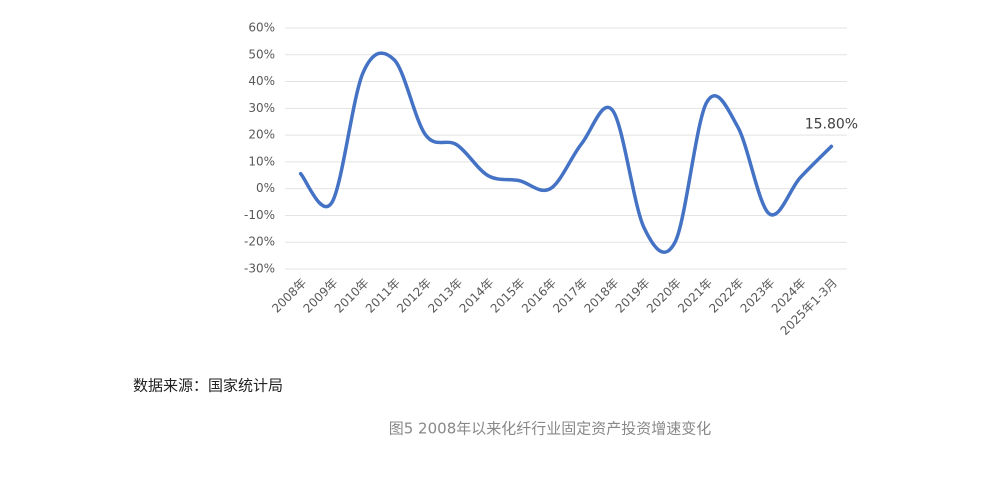  I want to click on y-tick-label: 60%, so click(261, 28).